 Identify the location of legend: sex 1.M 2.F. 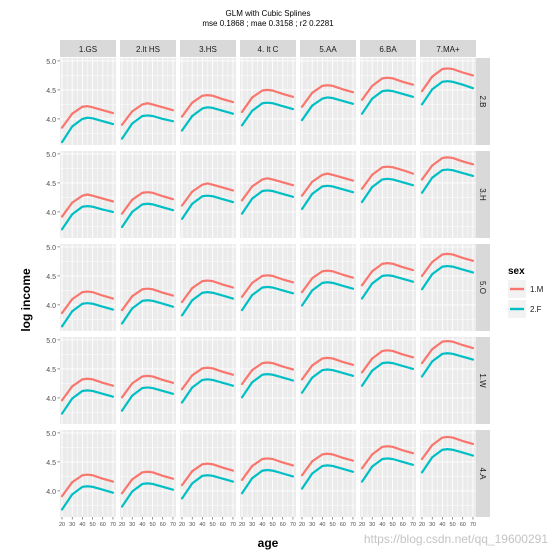
(526, 292).